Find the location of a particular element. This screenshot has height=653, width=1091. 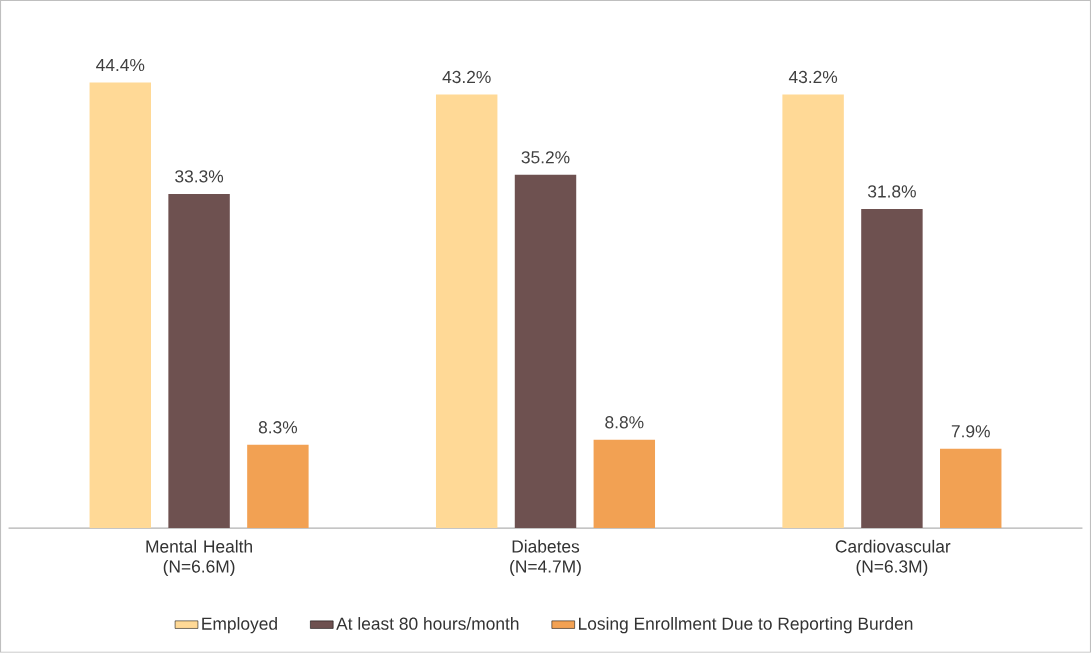

x-tick-label: Mental Health (N=6.6M) is located at coordinates (199, 558).